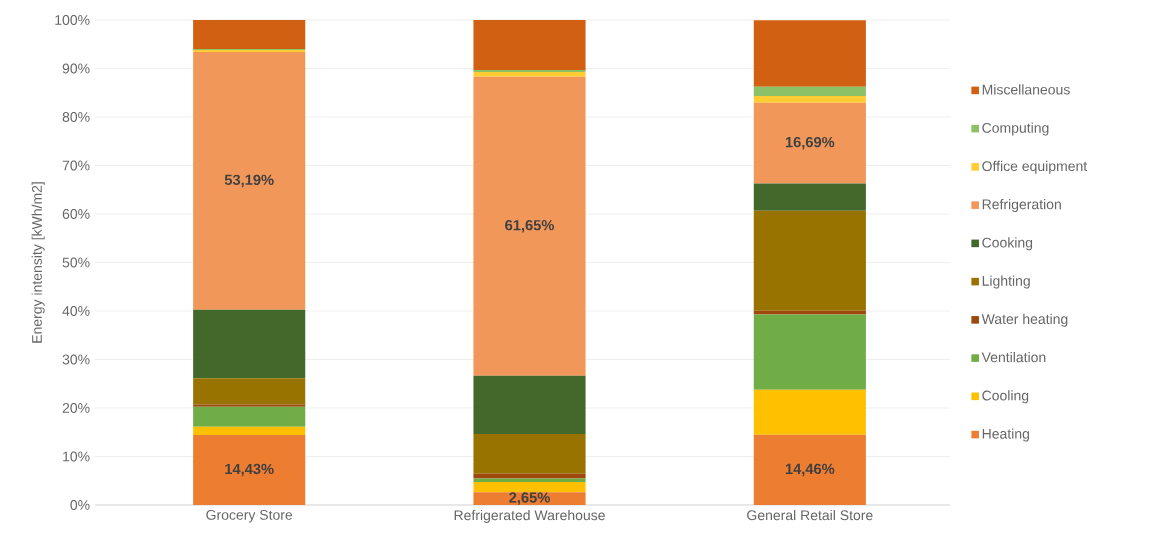 The image size is (1169, 545). Describe the element at coordinates (76, 359) in the screenshot. I see `y-tick-label: 30%` at that location.